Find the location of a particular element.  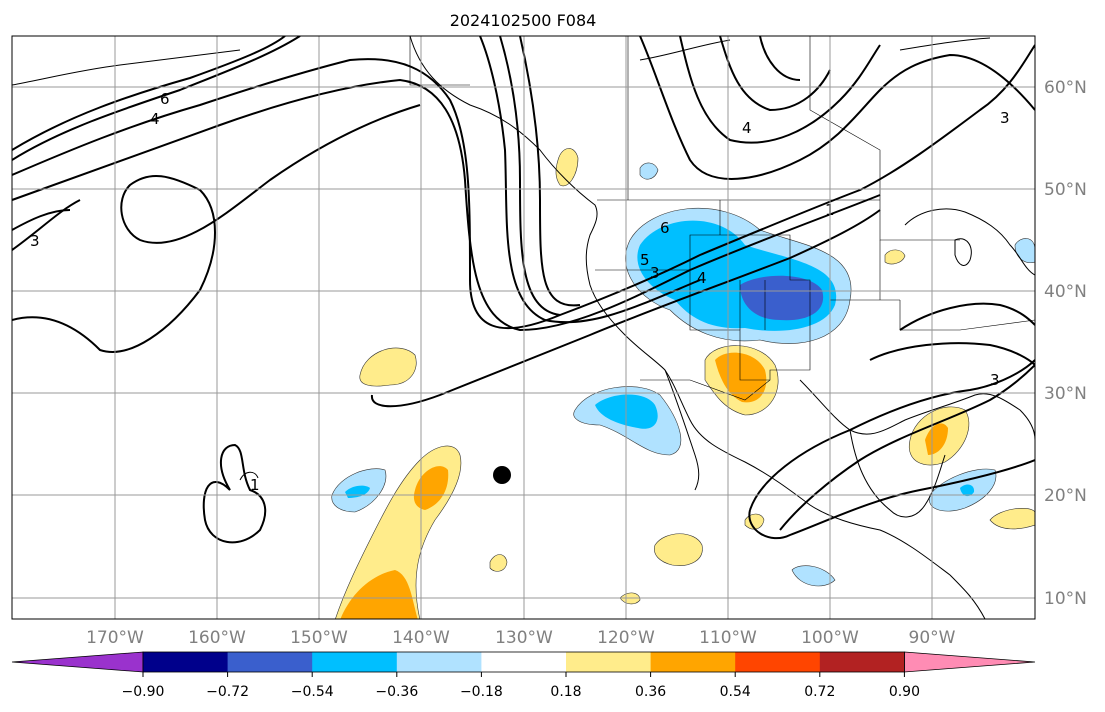

lon-label: 150°W is located at coordinates (319, 638).